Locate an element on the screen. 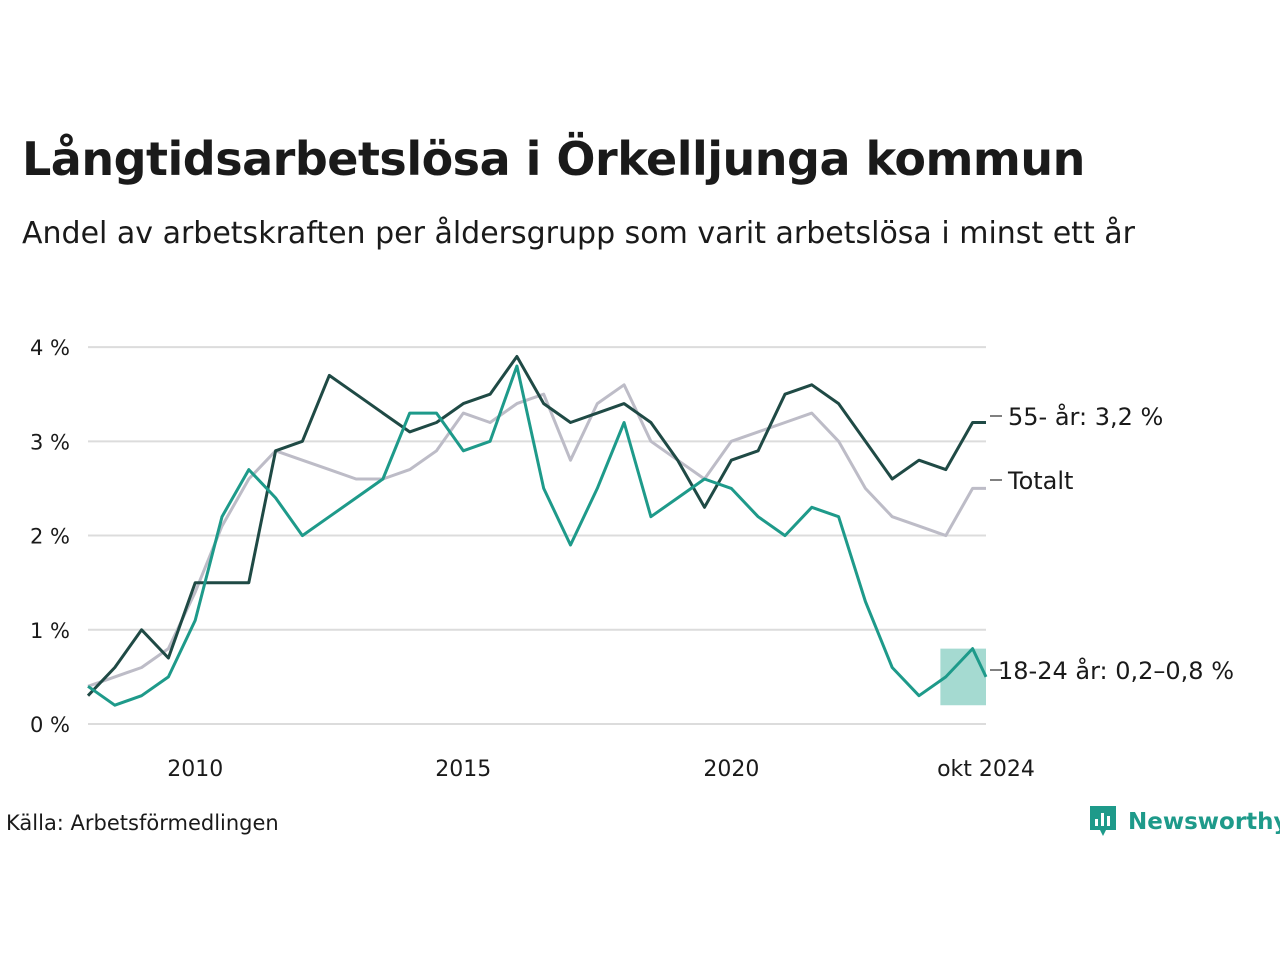  y-tick-label: 3 % is located at coordinates (50, 442).